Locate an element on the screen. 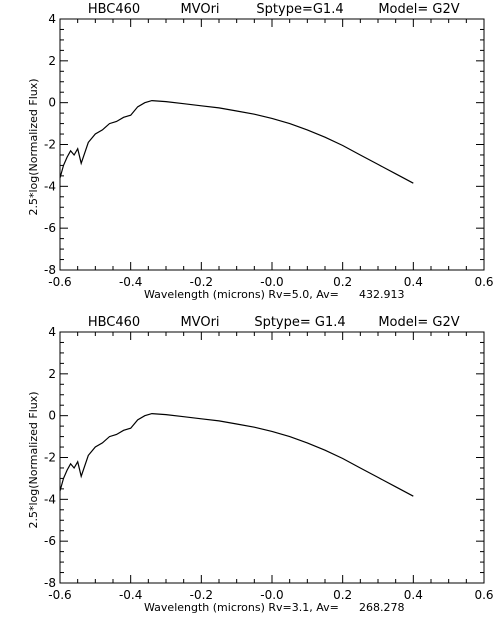 The width and height of the screenshot is (504, 623). av-value: 432.913 is located at coordinates (382, 294).